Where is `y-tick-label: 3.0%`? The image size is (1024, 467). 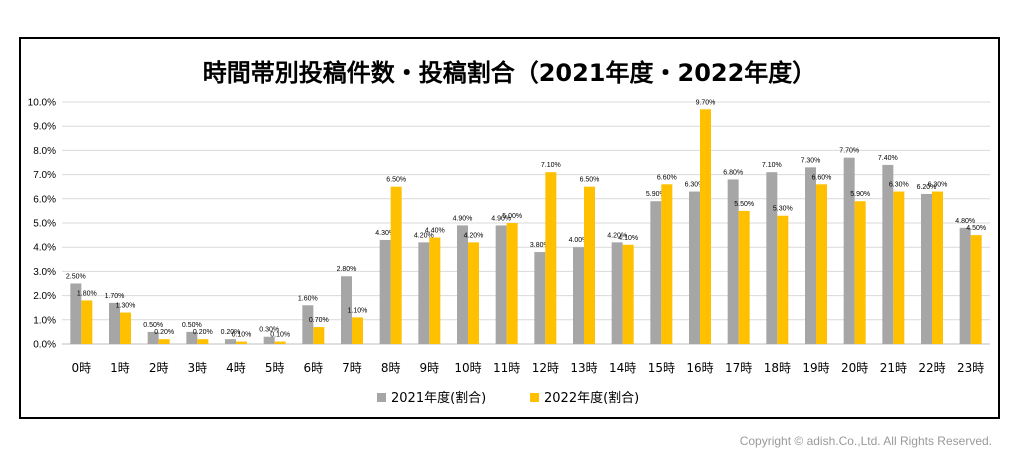 y-tick-label: 3.0% is located at coordinates (44, 272).